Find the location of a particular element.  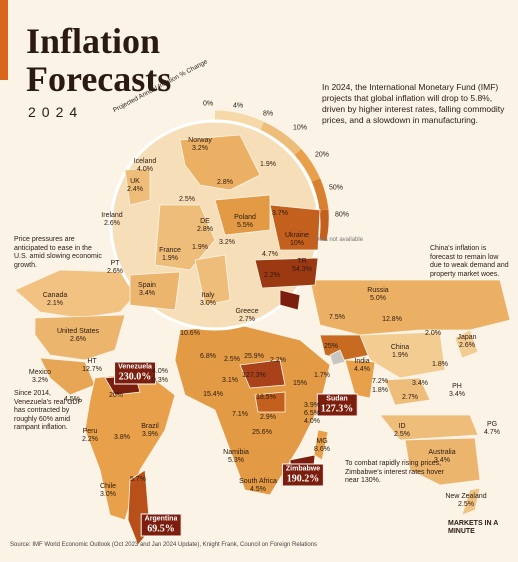

country-label: 3.1% is located at coordinates (230, 381).